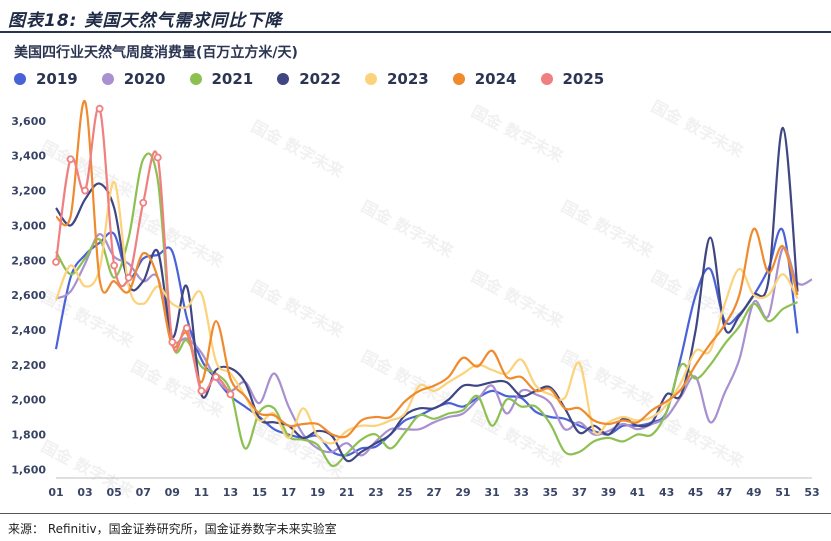  I want to click on y-tick-label: 2,600, so click(28, 295).